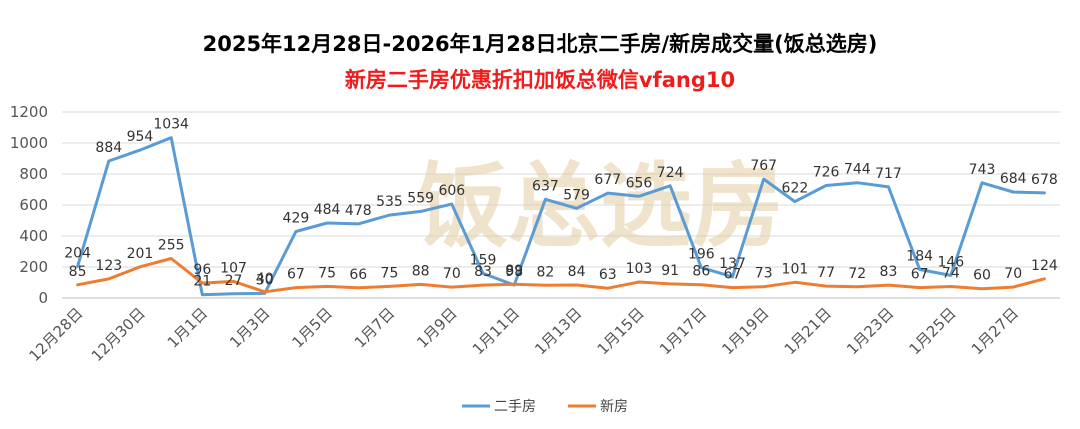 Image resolution: width=1080 pixels, height=429 pixels. I want to click on data-label: 767, so click(763, 166).